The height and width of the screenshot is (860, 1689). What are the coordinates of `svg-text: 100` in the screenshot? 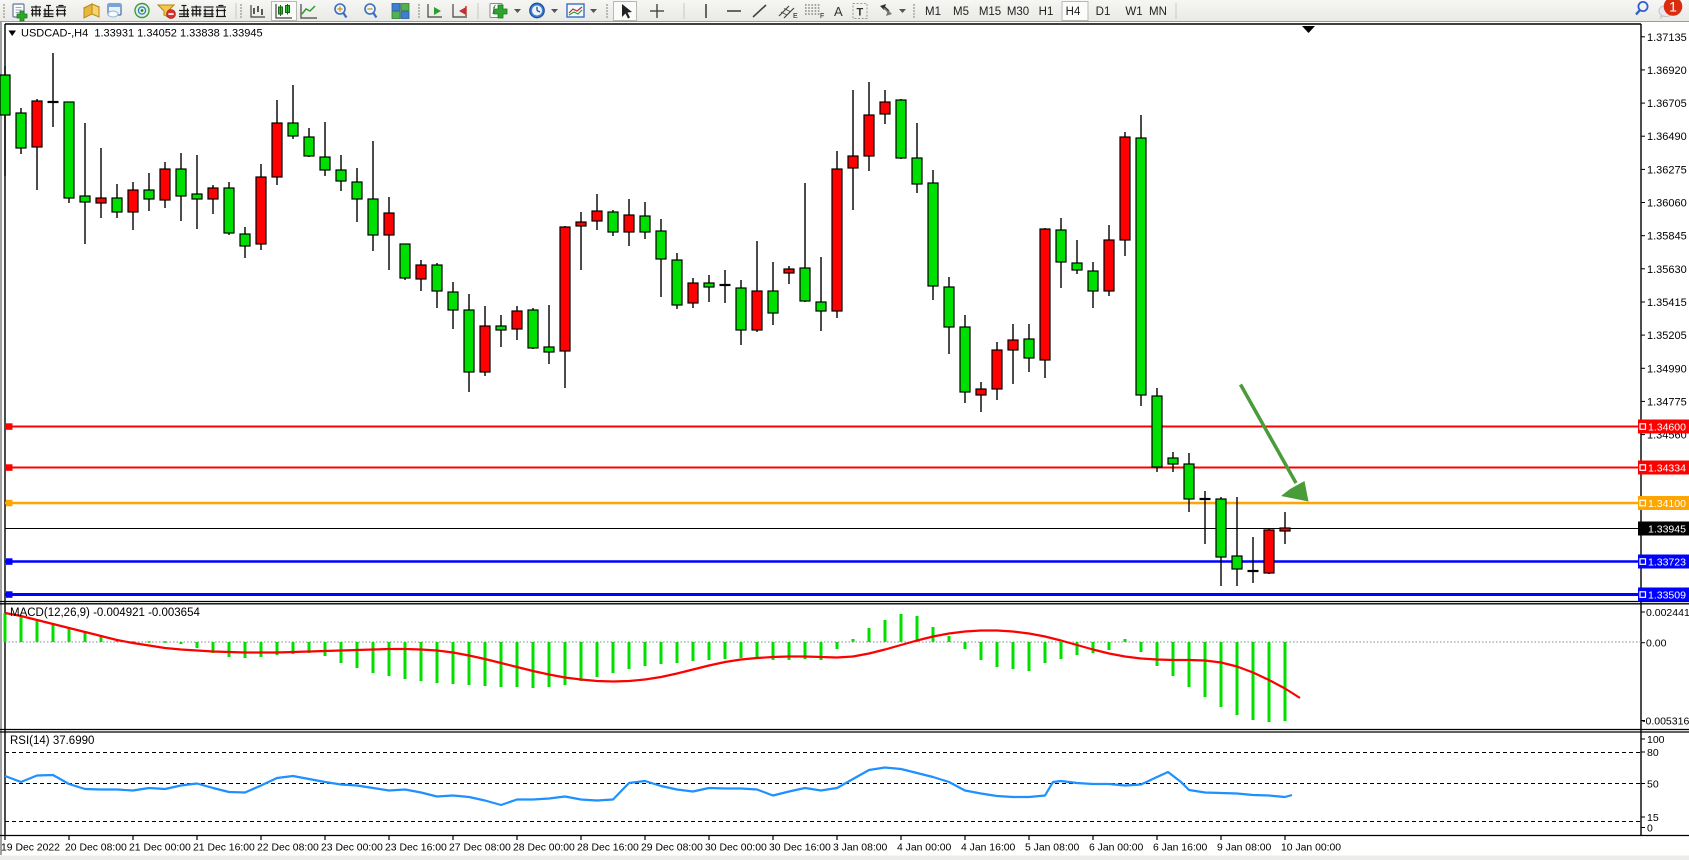 It's located at (1656, 740).